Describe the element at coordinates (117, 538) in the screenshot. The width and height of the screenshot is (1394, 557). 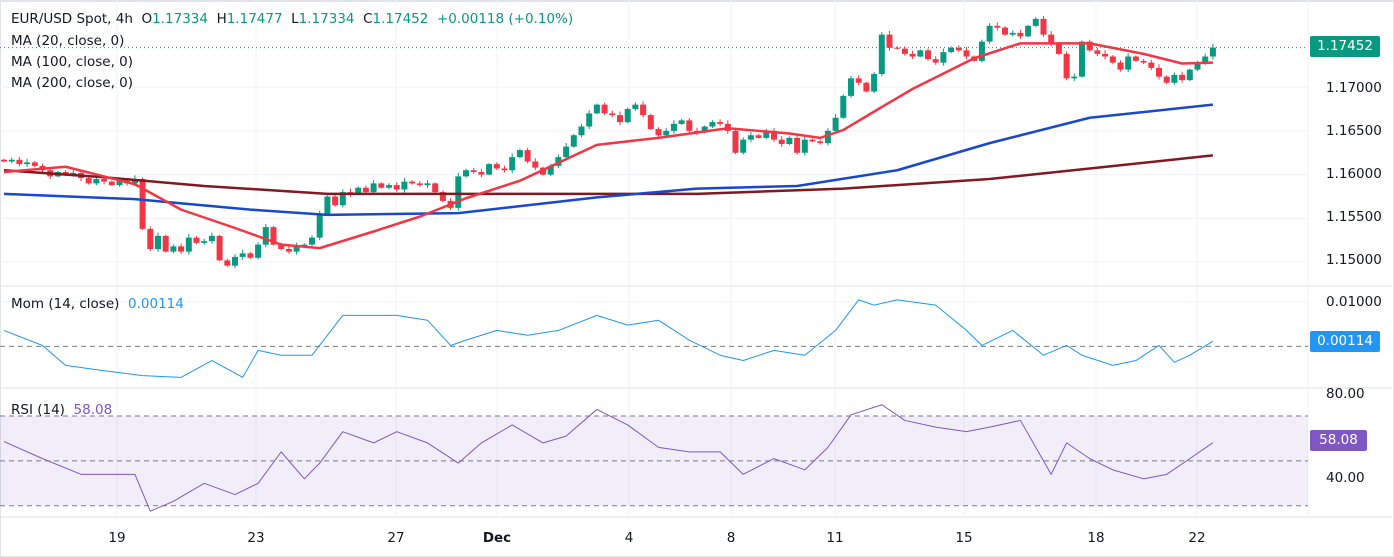
I see `time-axis-label: 19` at that location.